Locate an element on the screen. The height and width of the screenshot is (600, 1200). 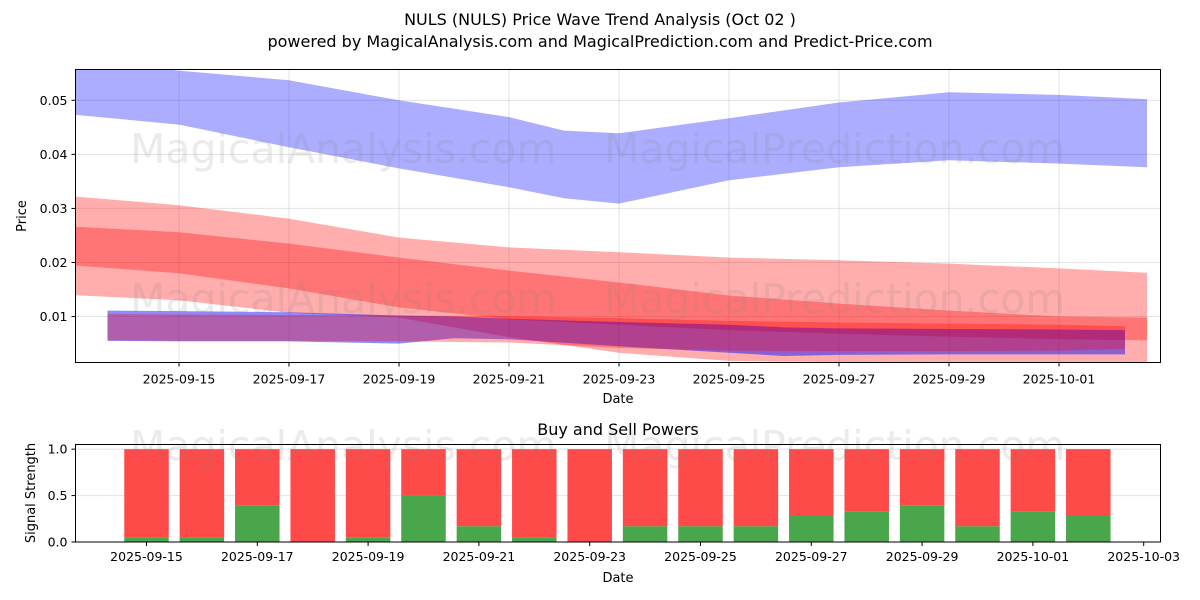
power-chart-title: Buy and Sell Powers is located at coordinates (618, 429).